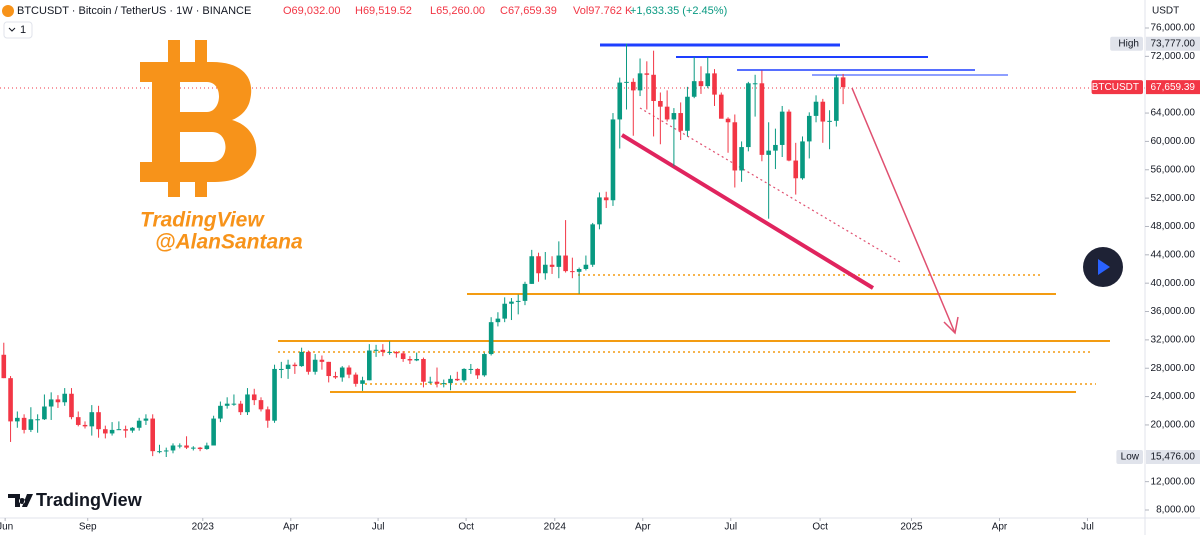  What do you see at coordinates (555, 527) in the screenshot?
I see `x-tick-label: 2024` at bounding box center [555, 527].